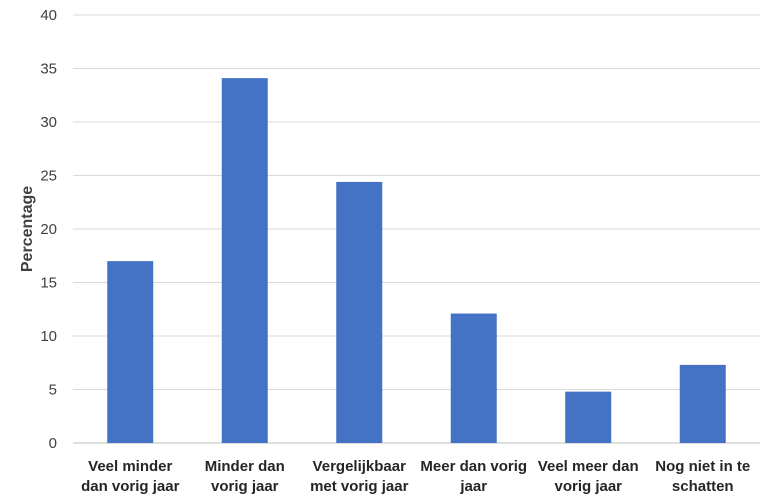 This screenshot has height=502, width=770. I want to click on x-category-label: Nog niet in te schatten, so click(702, 476).